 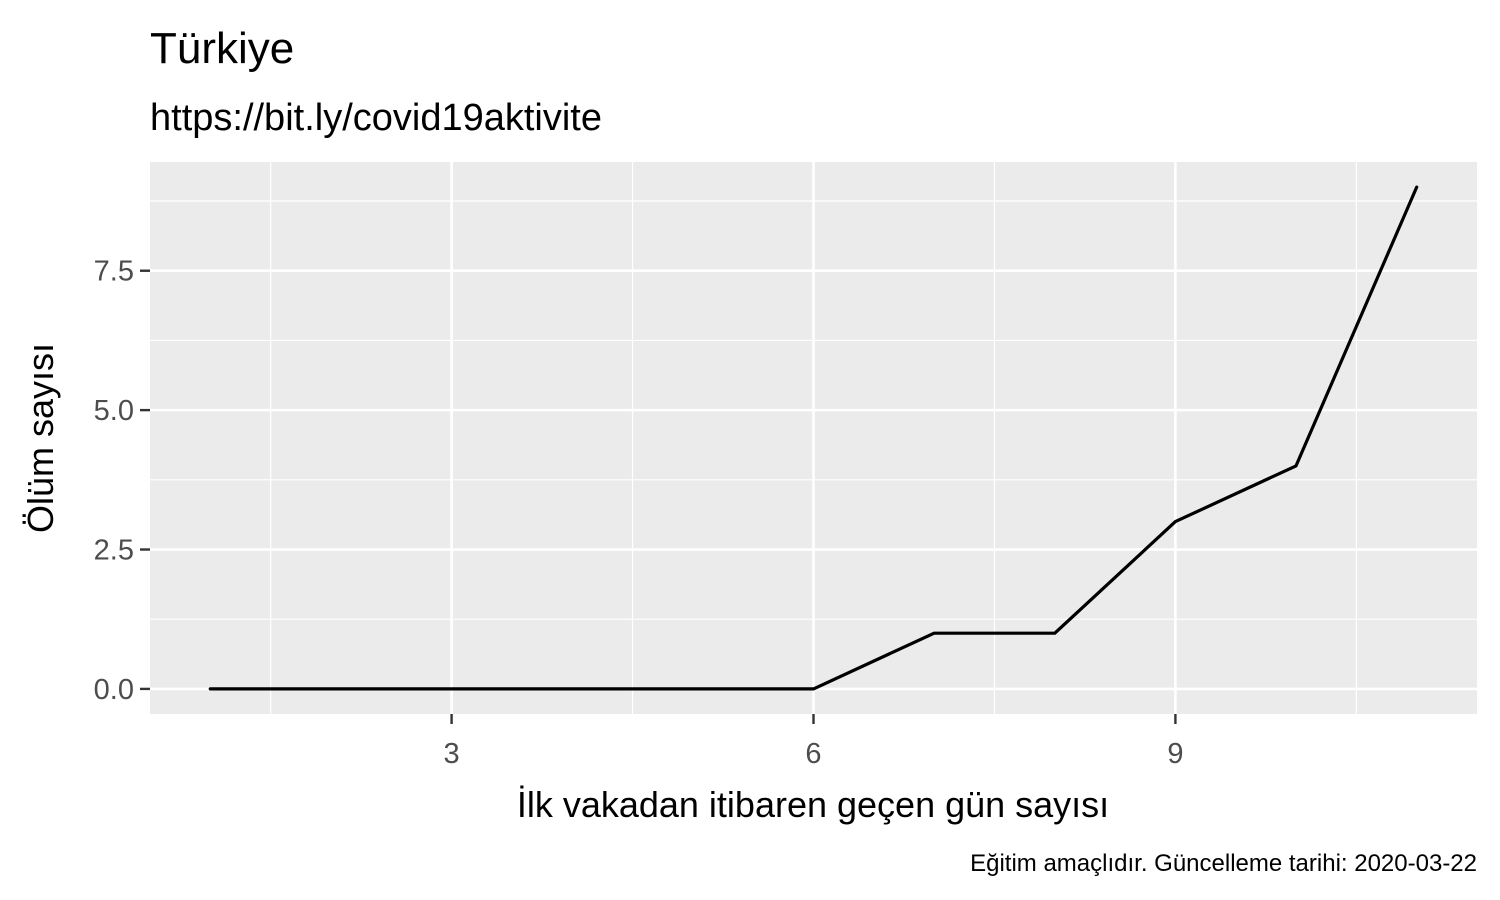 I want to click on x-tick-label: 6, so click(x=813, y=754).